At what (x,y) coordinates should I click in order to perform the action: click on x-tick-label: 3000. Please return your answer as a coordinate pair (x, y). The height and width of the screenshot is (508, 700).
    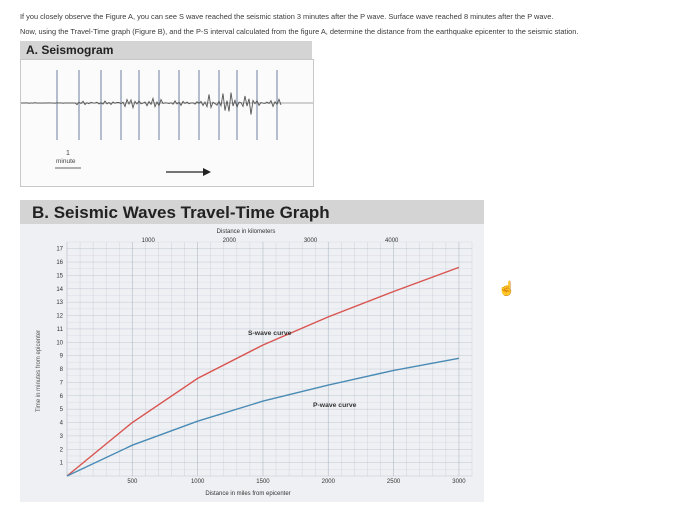
    Looking at the image, I should click on (459, 482).